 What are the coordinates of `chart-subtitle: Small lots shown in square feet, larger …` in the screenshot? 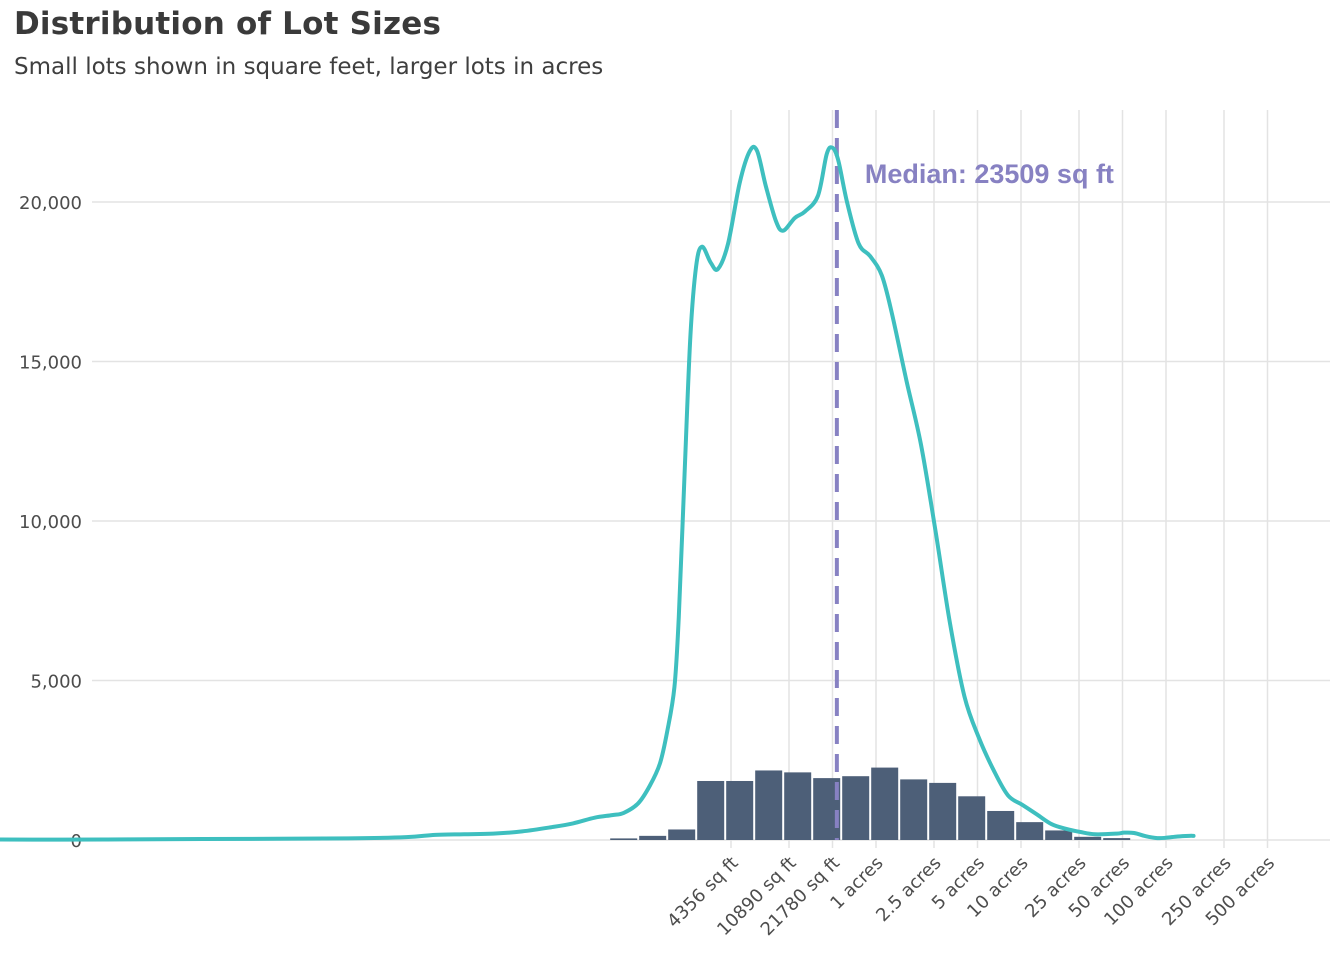 It's located at (309, 67).